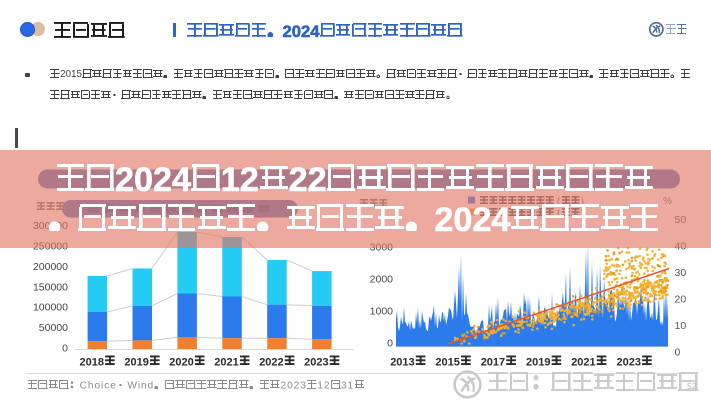 This screenshot has width=711, height=400. What do you see at coordinates (681, 326) in the screenshot?
I see `svg-text: 10` at bounding box center [681, 326].